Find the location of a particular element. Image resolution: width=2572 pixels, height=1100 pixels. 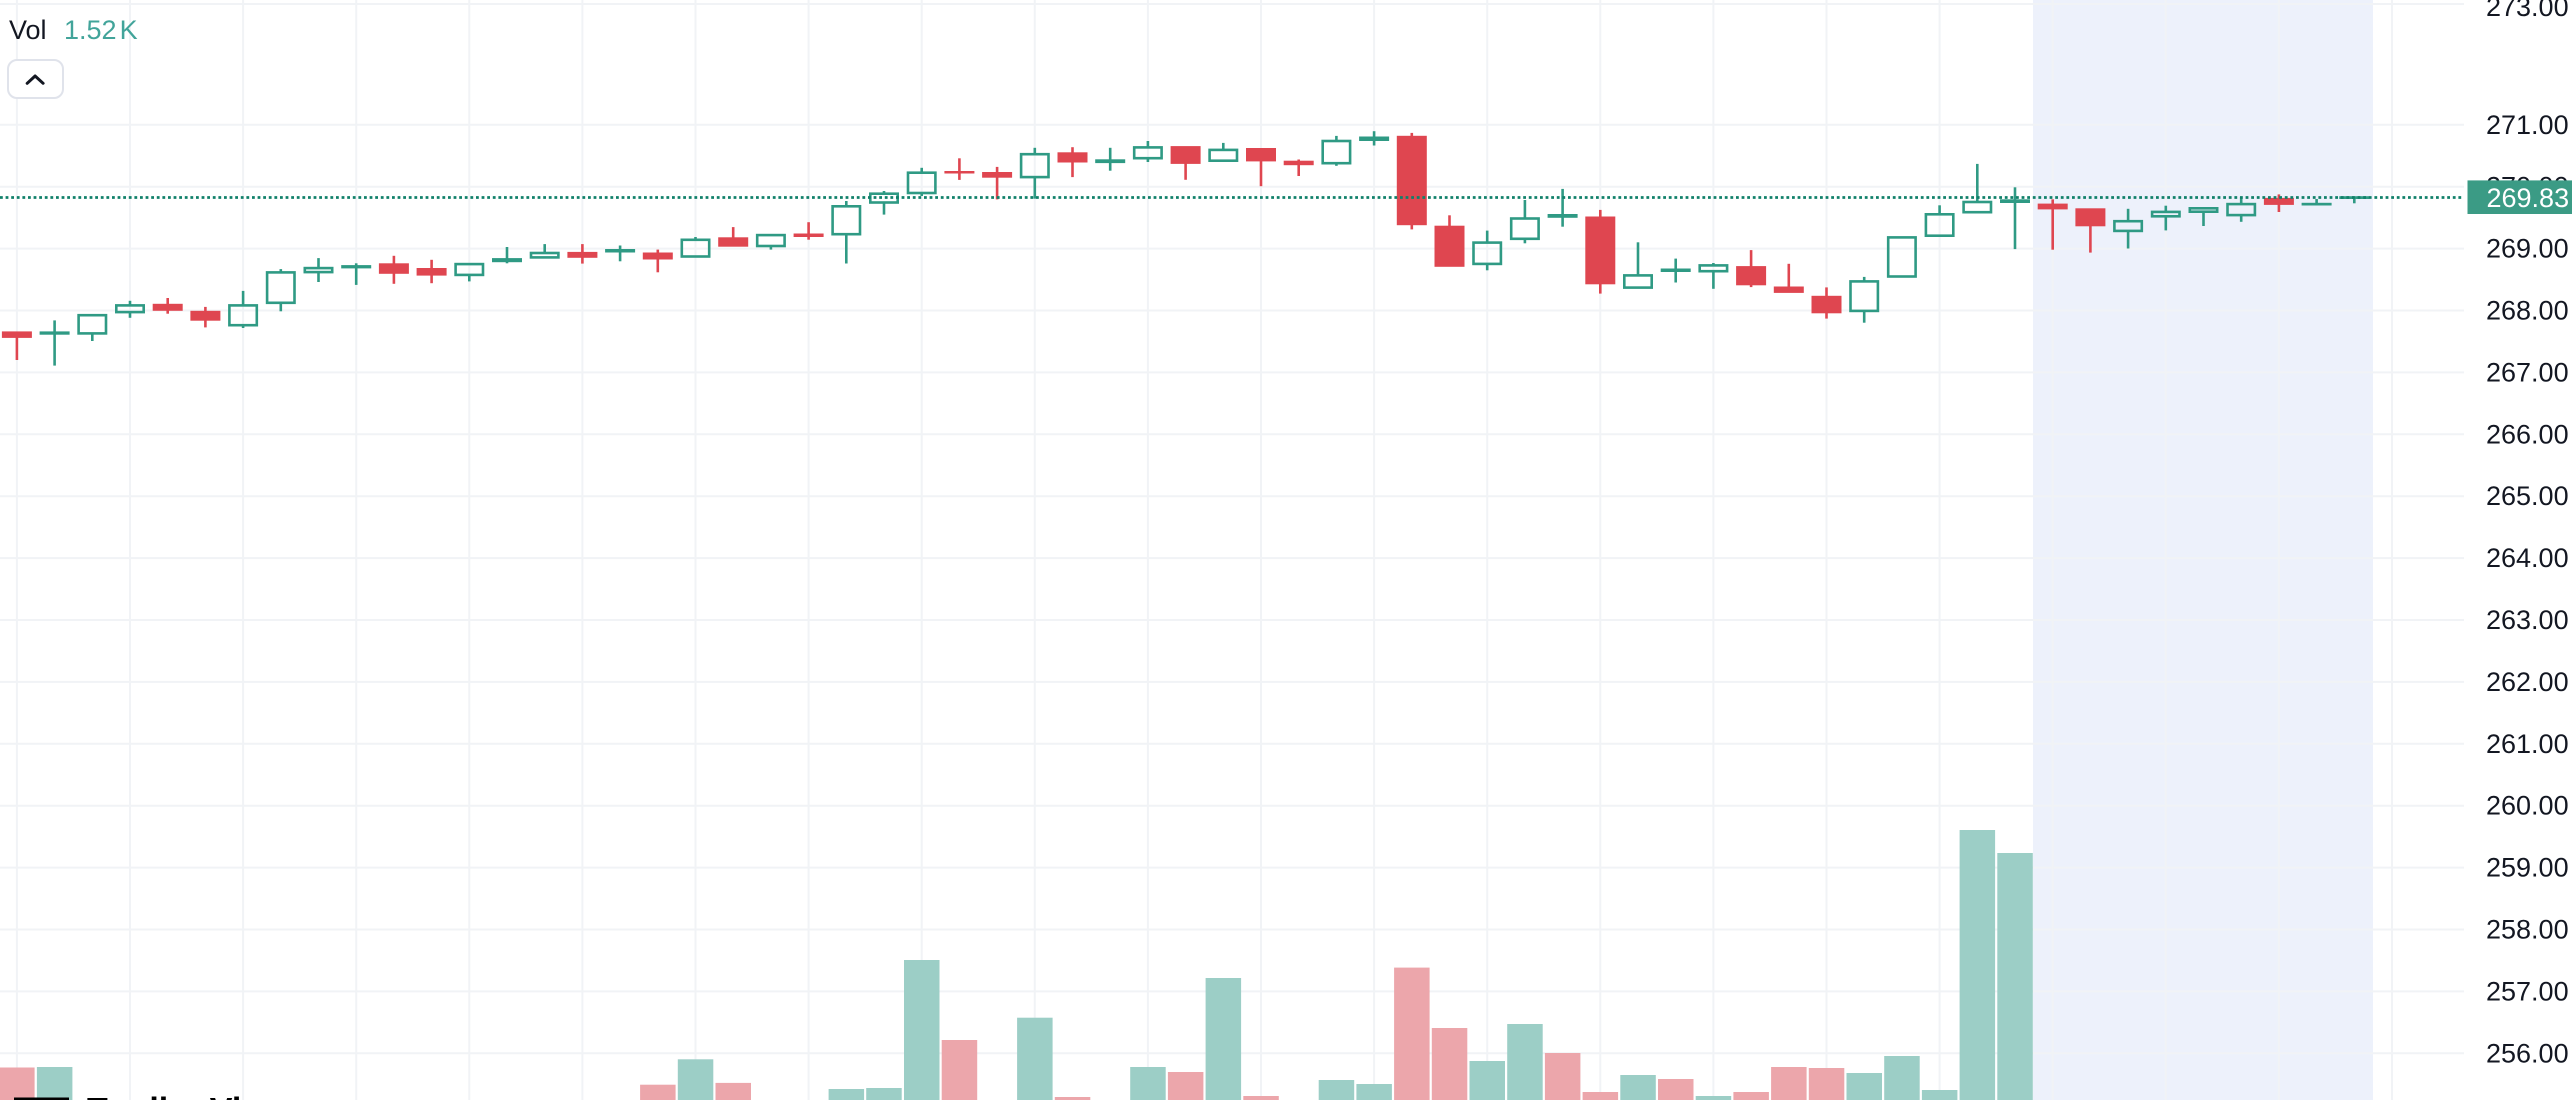

svg-text: 267.00 is located at coordinates (2527, 372).